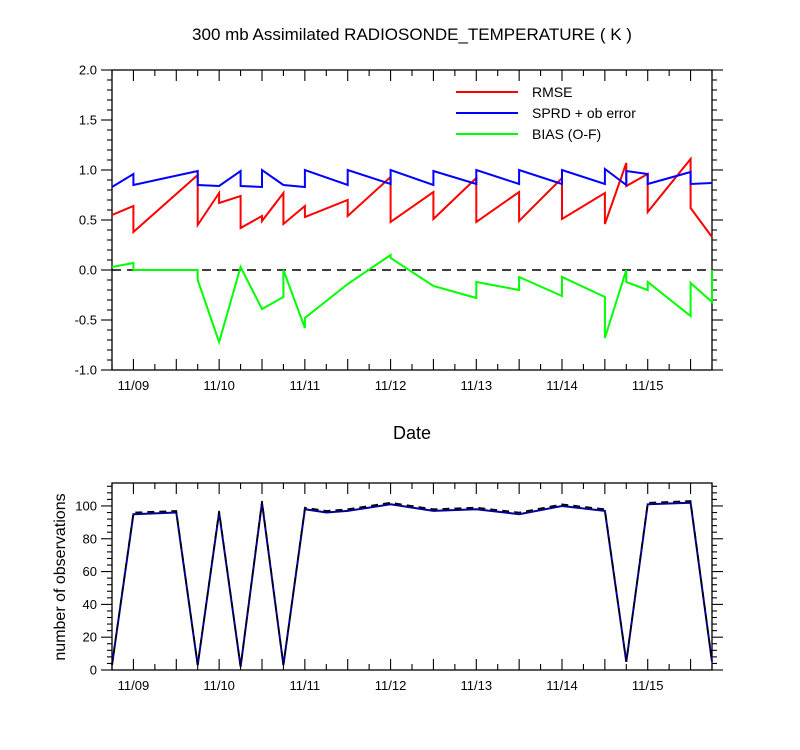 Image resolution: width=800 pixels, height=750 pixels. Describe the element at coordinates (90, 571) in the screenshot. I see `y-tick-label: 60` at that location.